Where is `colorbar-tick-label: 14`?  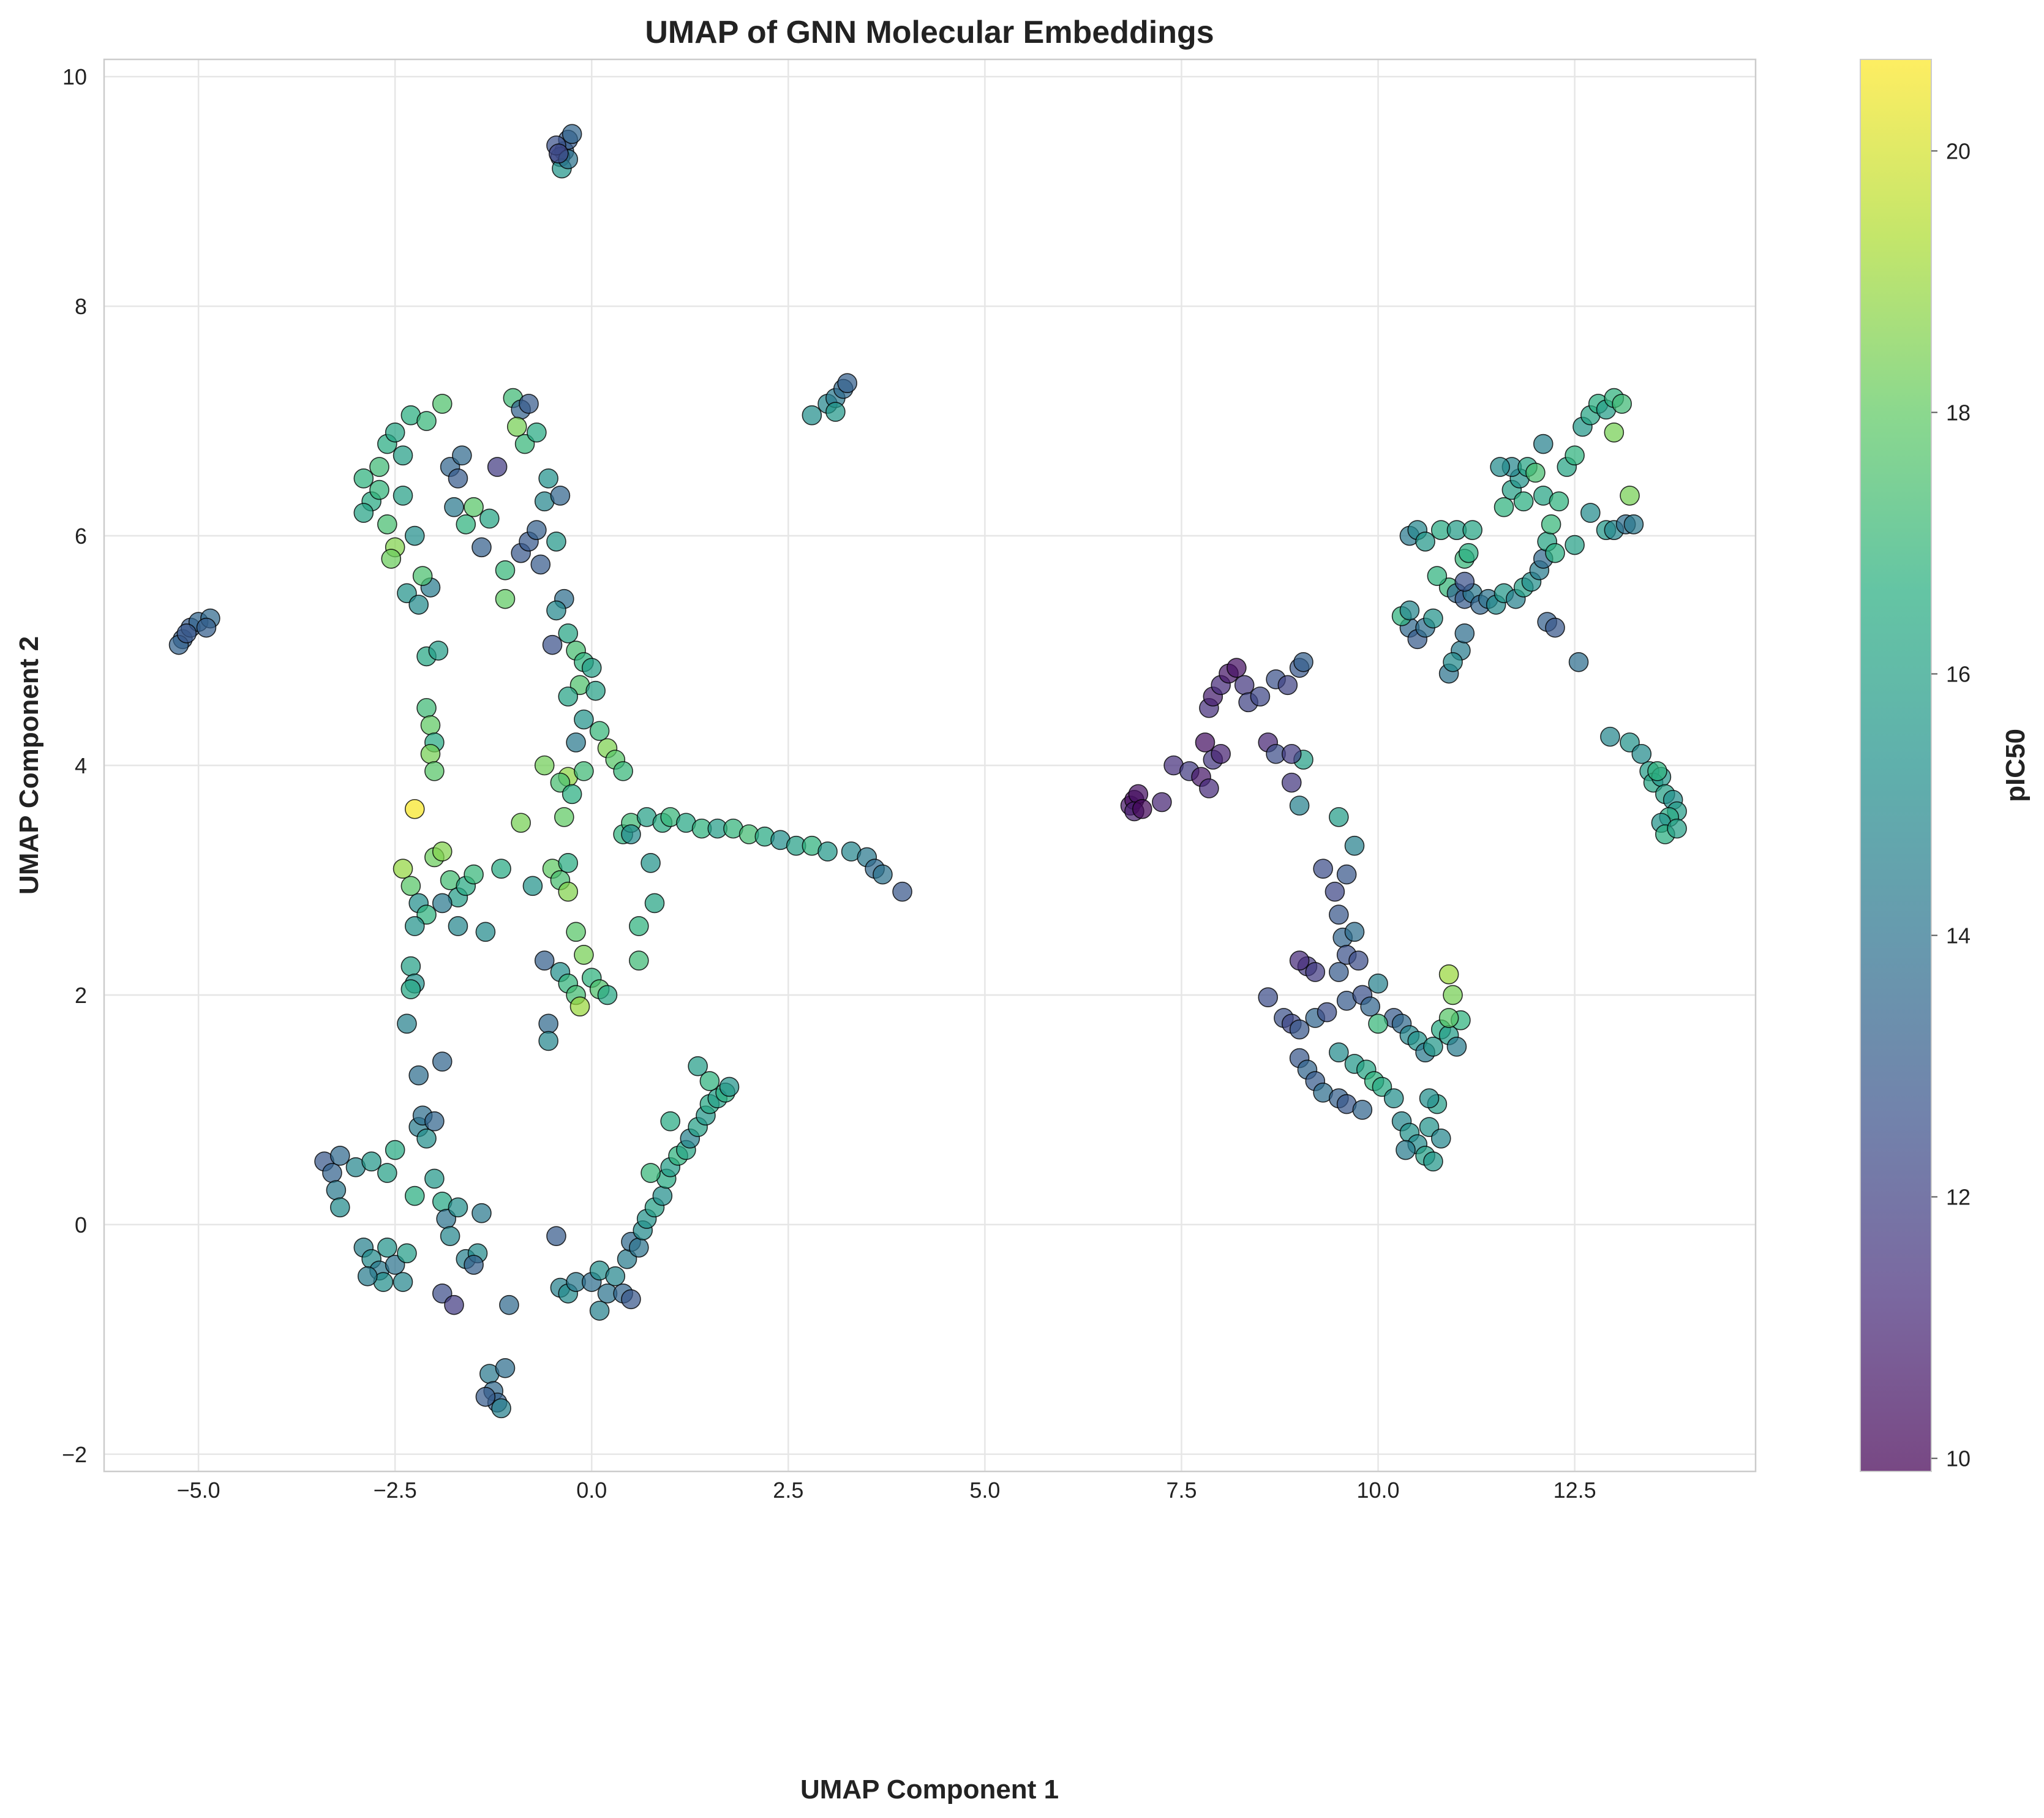
colorbar-tick-label: 14 is located at coordinates (1958, 935).